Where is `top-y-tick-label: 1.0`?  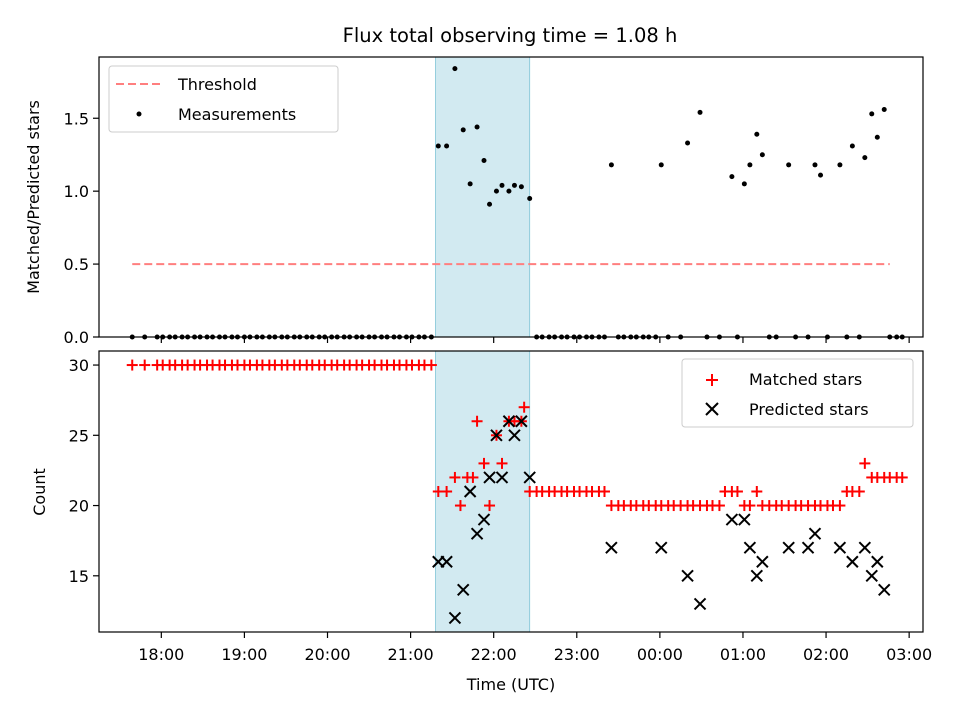
top-y-tick-label: 1.0 is located at coordinates (76, 191).